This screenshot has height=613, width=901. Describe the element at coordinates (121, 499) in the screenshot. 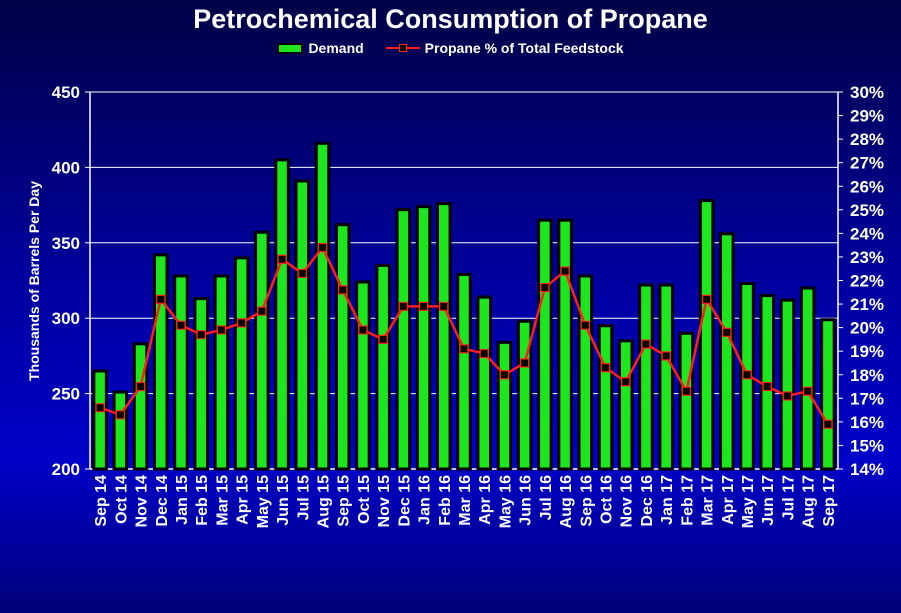

I see `x-tick-label: Oct 14` at that location.